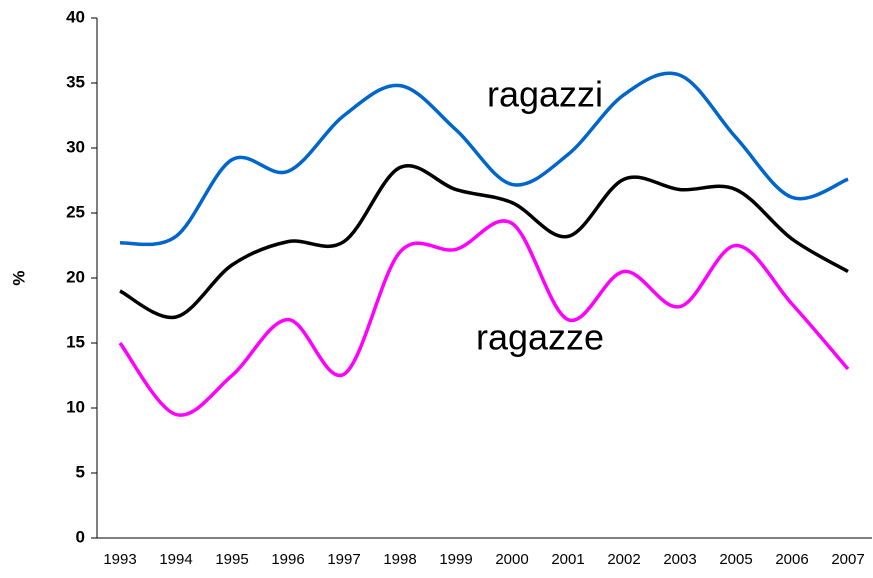  I want to click on y-tick-label: 20, so click(75, 276).